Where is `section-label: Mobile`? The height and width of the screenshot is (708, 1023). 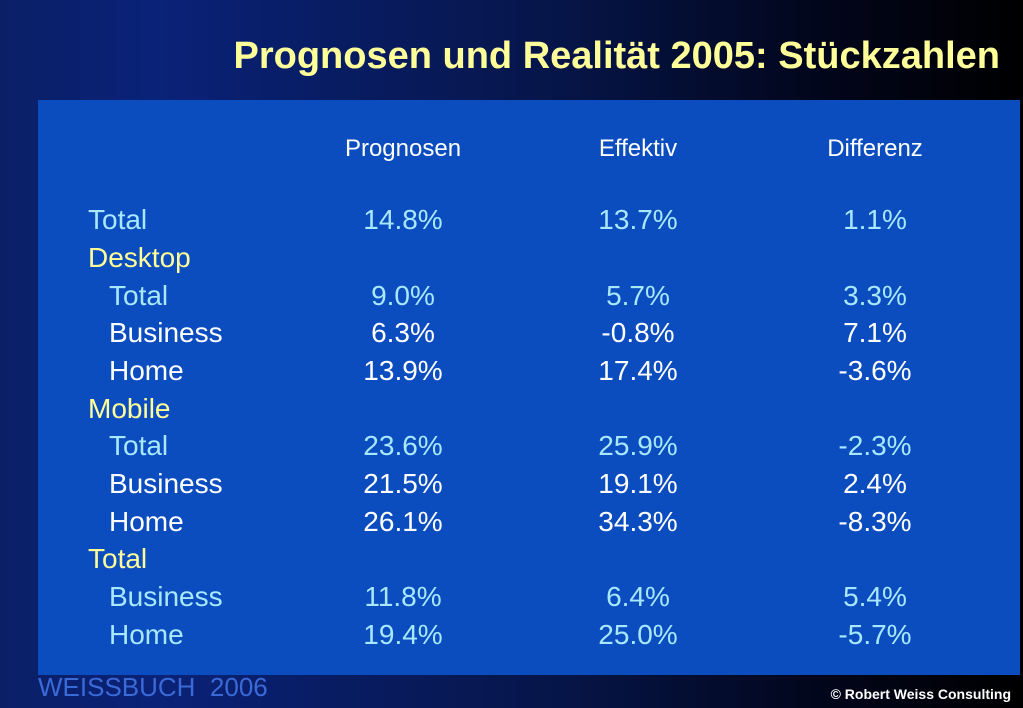 section-label: Mobile is located at coordinates (129, 408).